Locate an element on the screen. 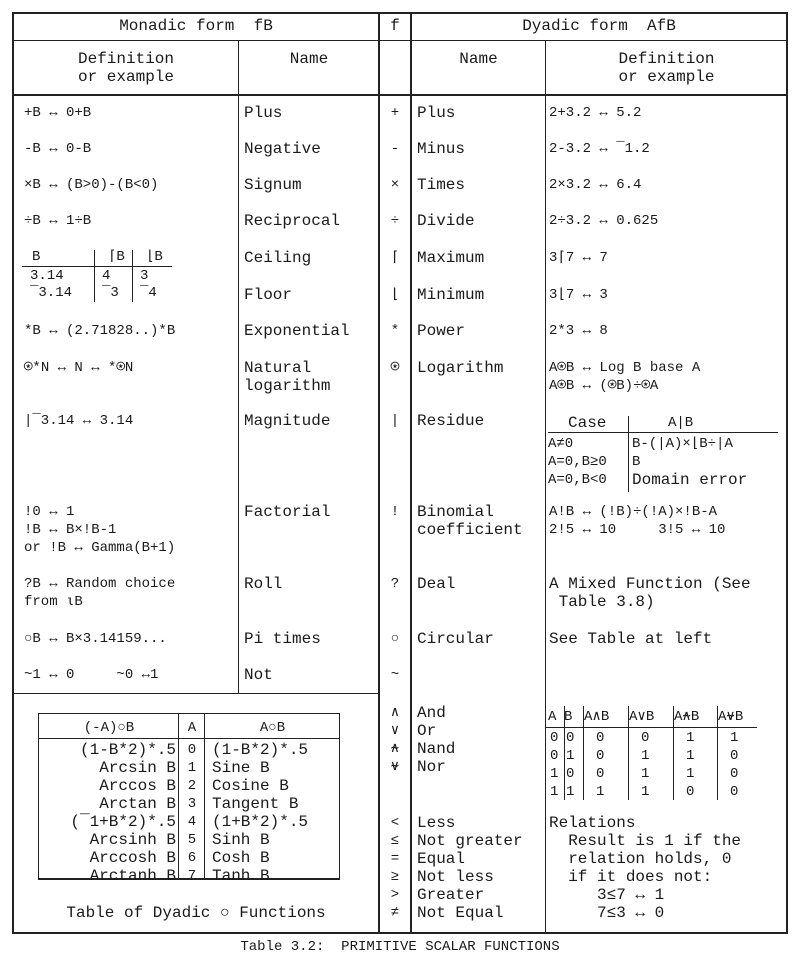 The height and width of the screenshot is (968, 800). dyadic-name: Less is located at coordinates (436, 823).